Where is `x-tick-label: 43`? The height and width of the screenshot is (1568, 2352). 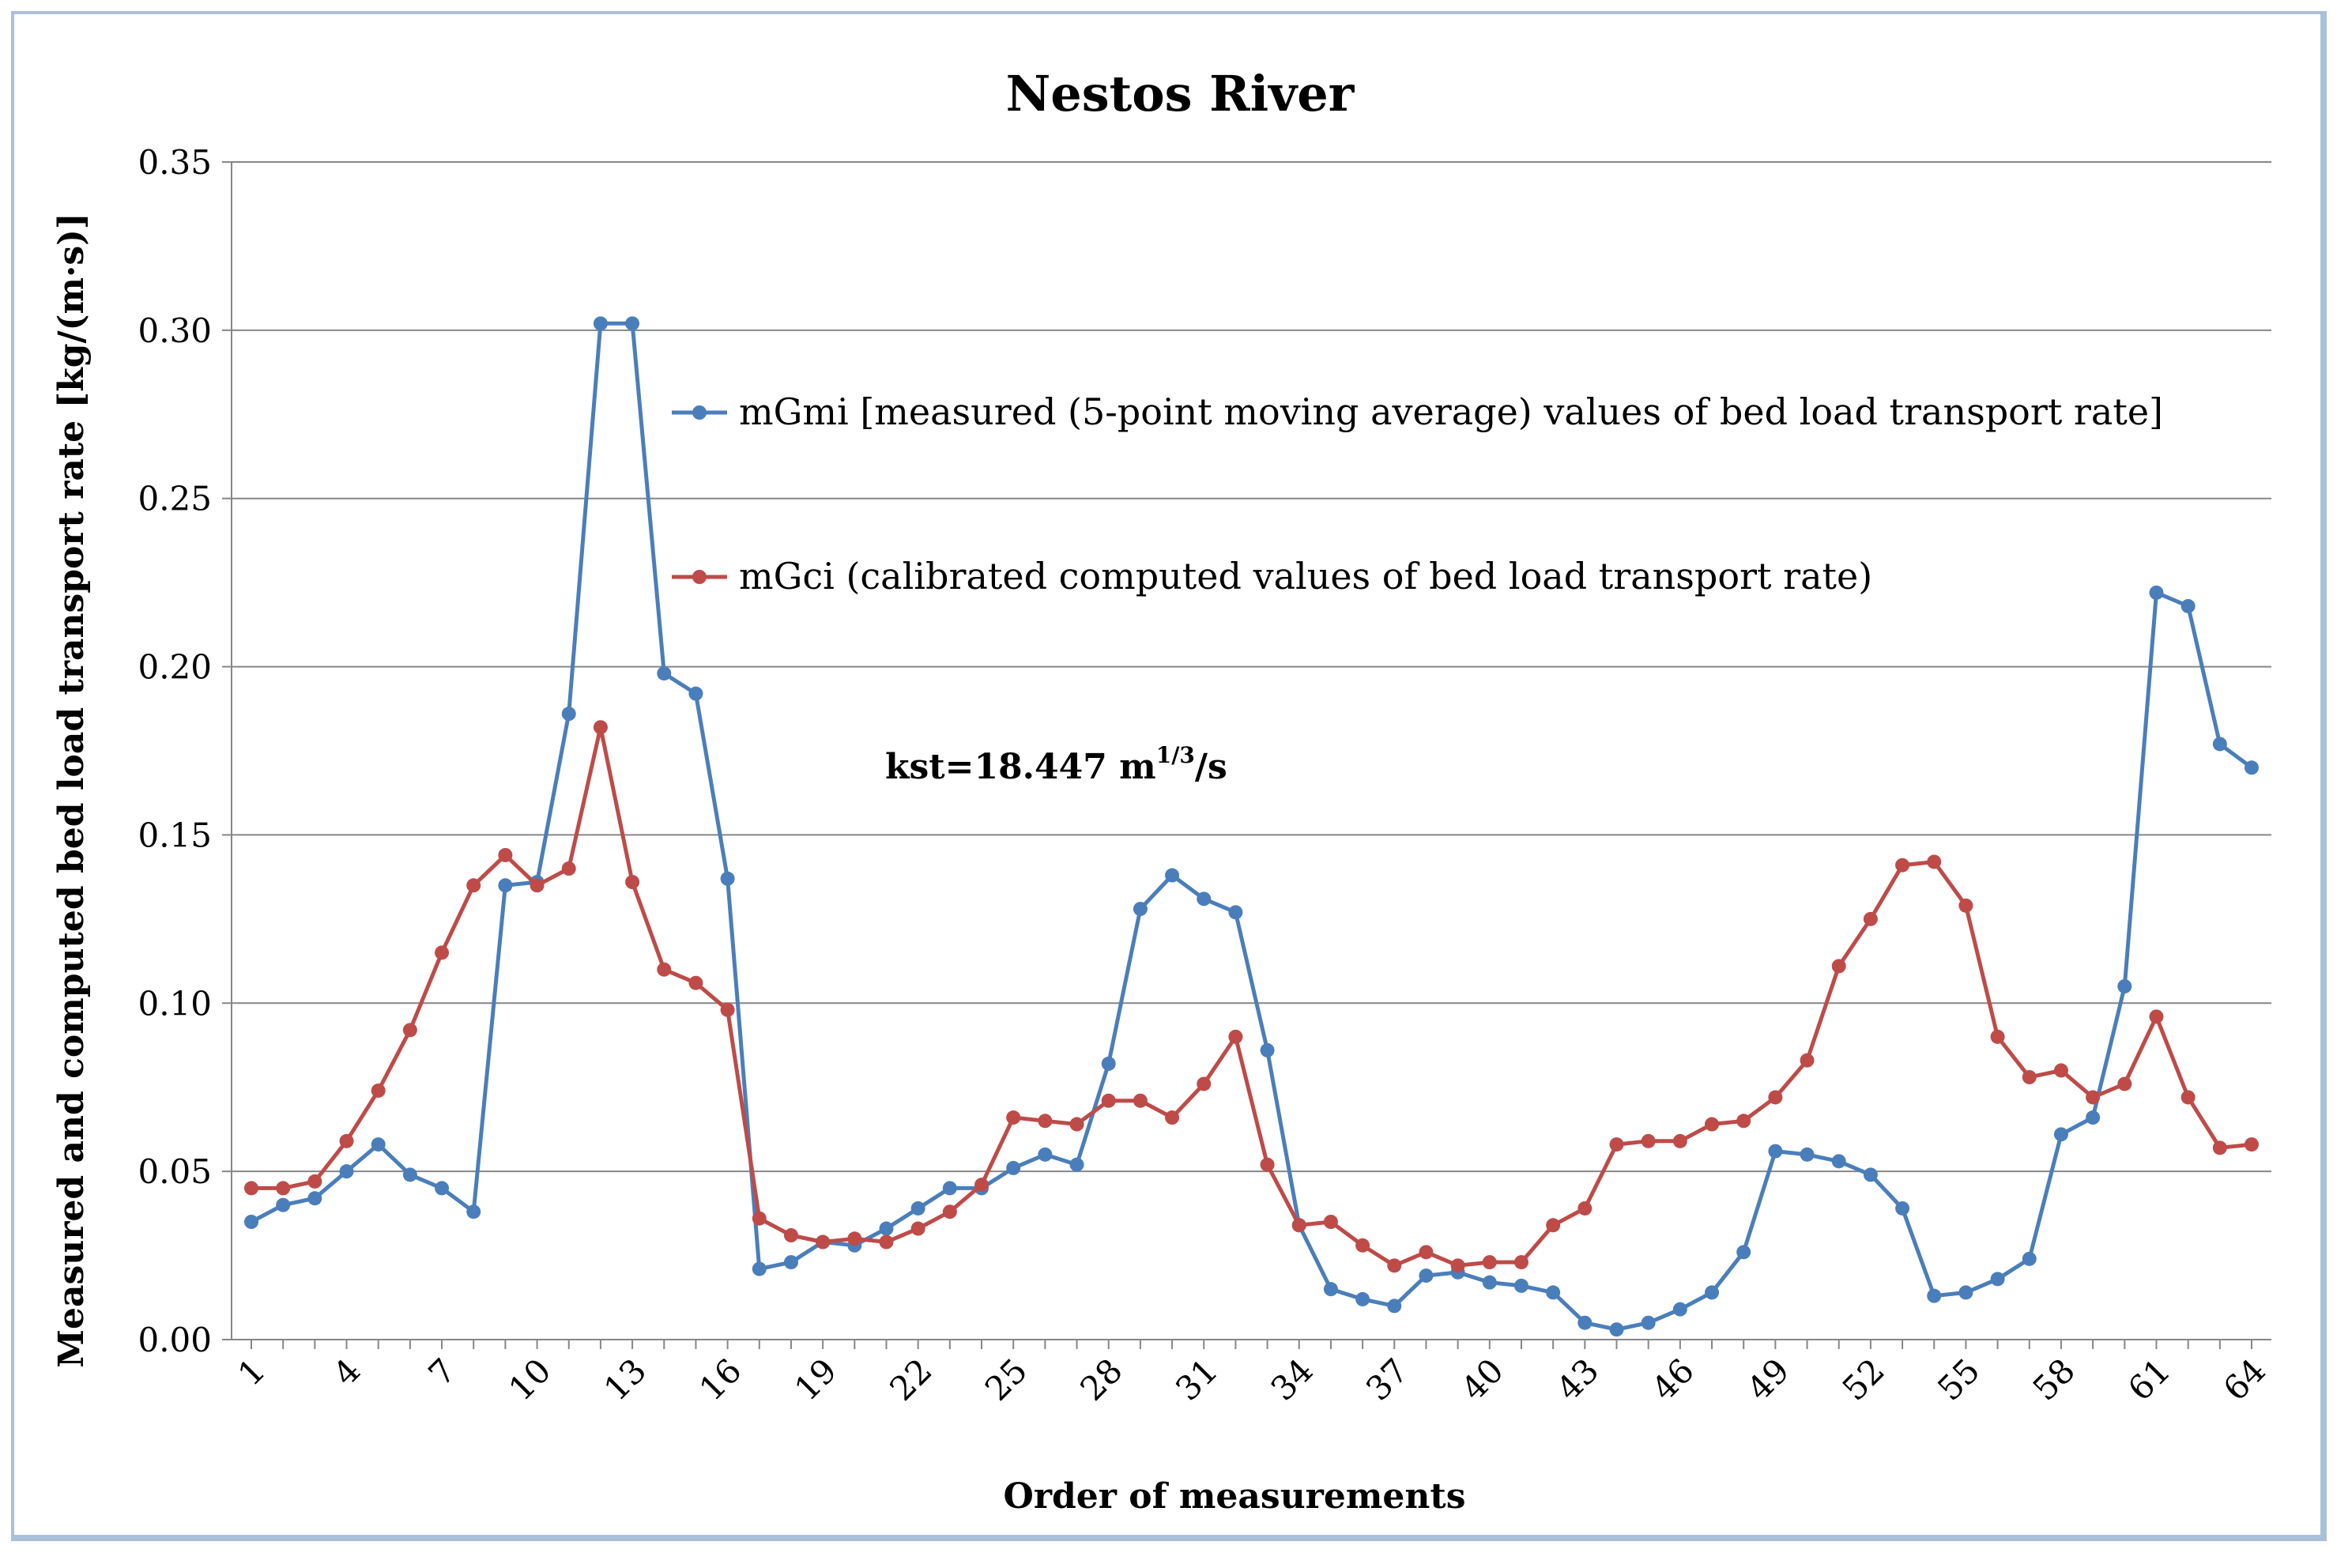
x-tick-label: 43 is located at coordinates (1577, 1379).